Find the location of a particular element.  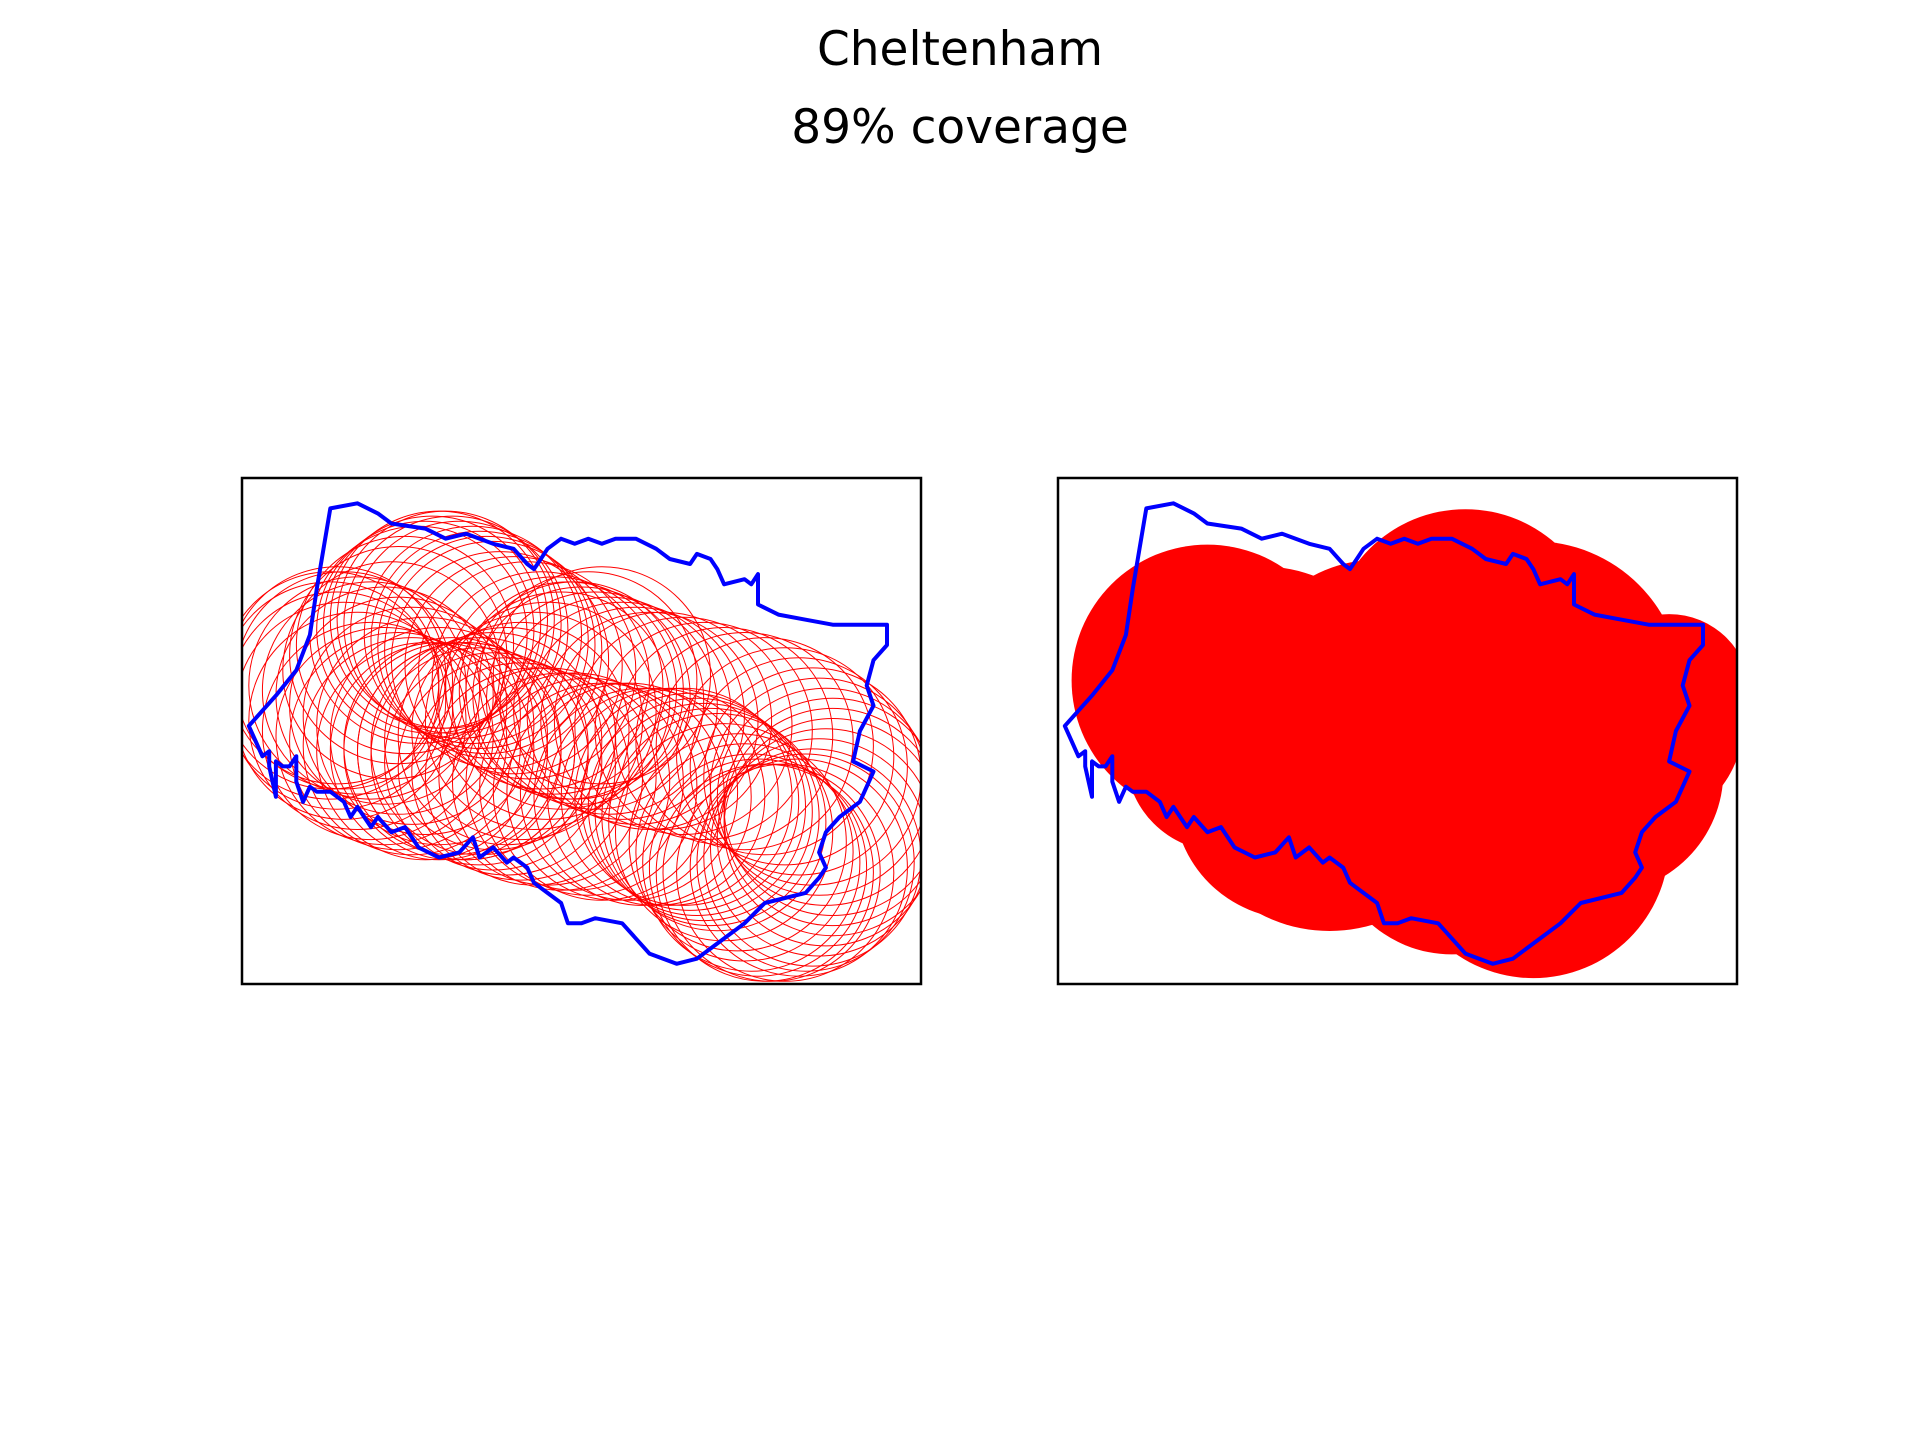

filled-coverage-layer is located at coordinates (1404, 744).